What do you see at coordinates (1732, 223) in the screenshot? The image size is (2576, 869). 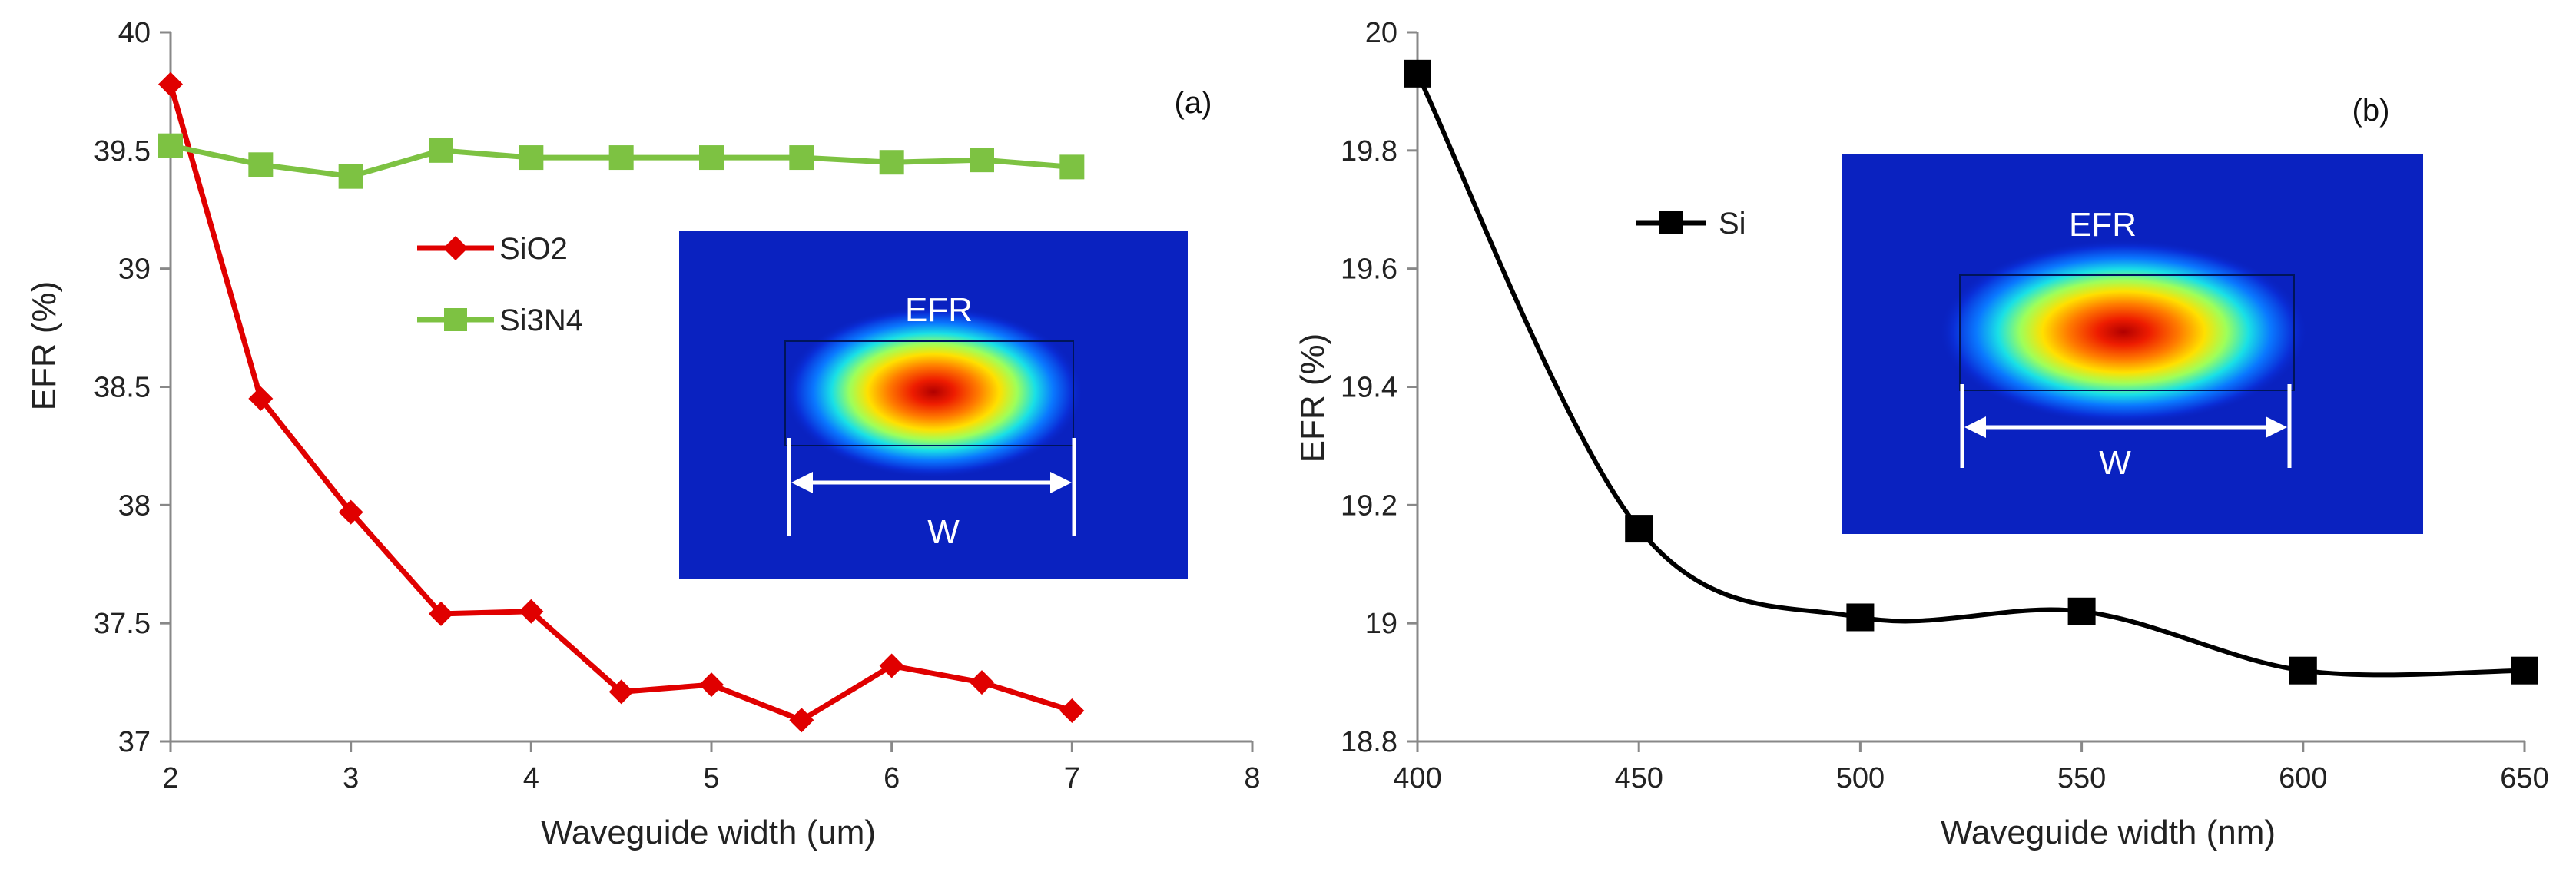 I see `legend-si-label: Si` at bounding box center [1732, 223].